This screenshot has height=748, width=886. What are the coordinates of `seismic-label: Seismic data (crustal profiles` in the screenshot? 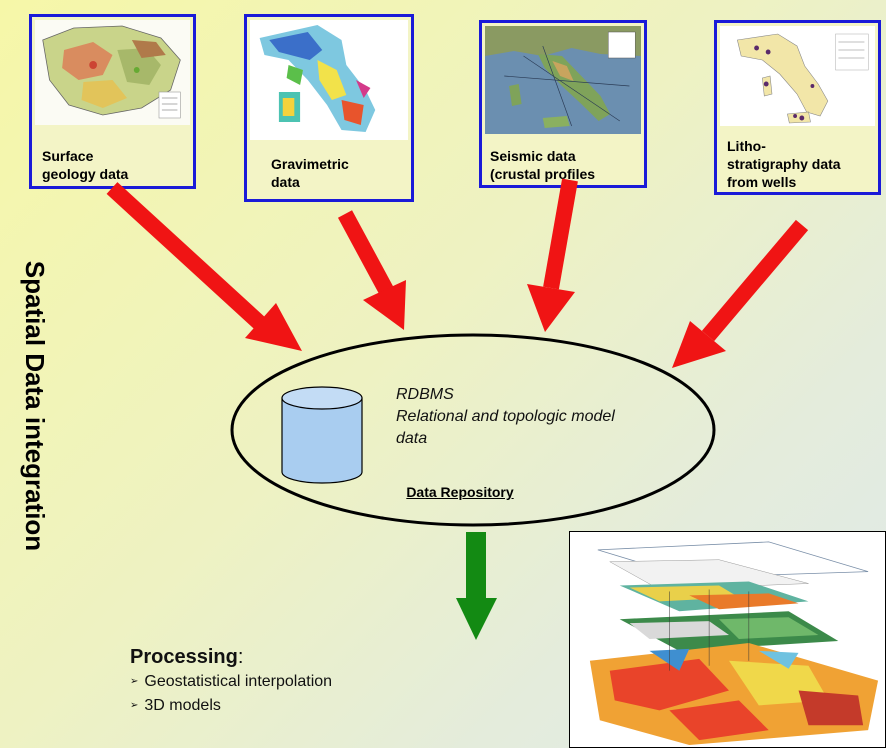 It's located at (543, 165).